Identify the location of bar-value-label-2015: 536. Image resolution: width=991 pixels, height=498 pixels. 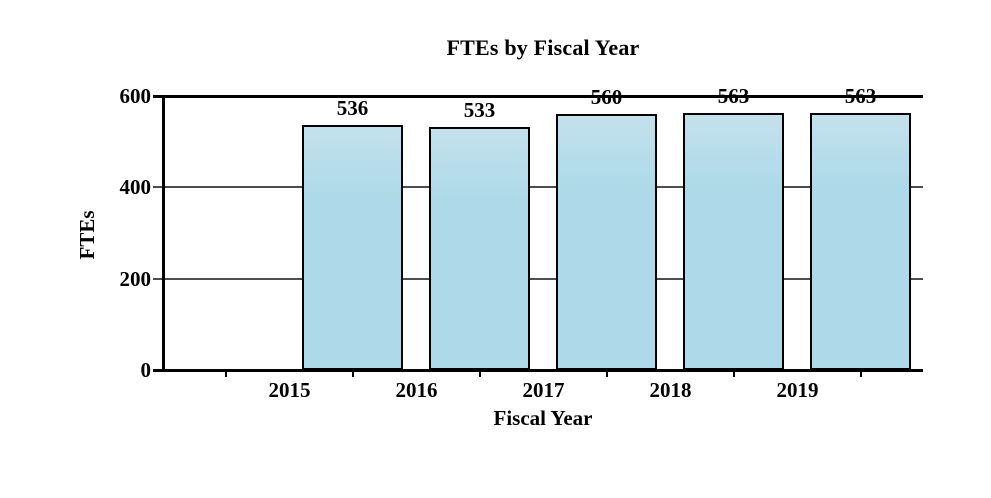
(352, 108).